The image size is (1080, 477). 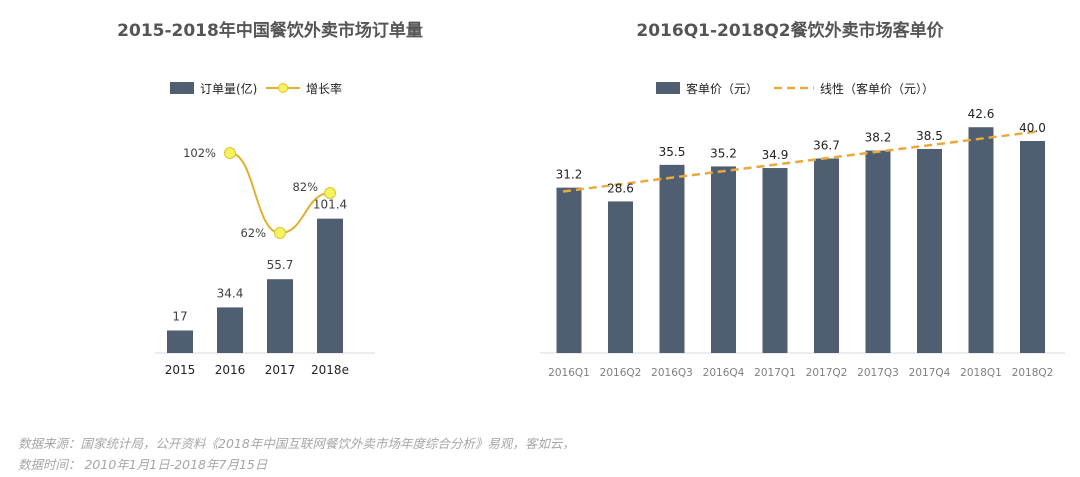 I want to click on legend-marker-growth, so click(x=283, y=88).